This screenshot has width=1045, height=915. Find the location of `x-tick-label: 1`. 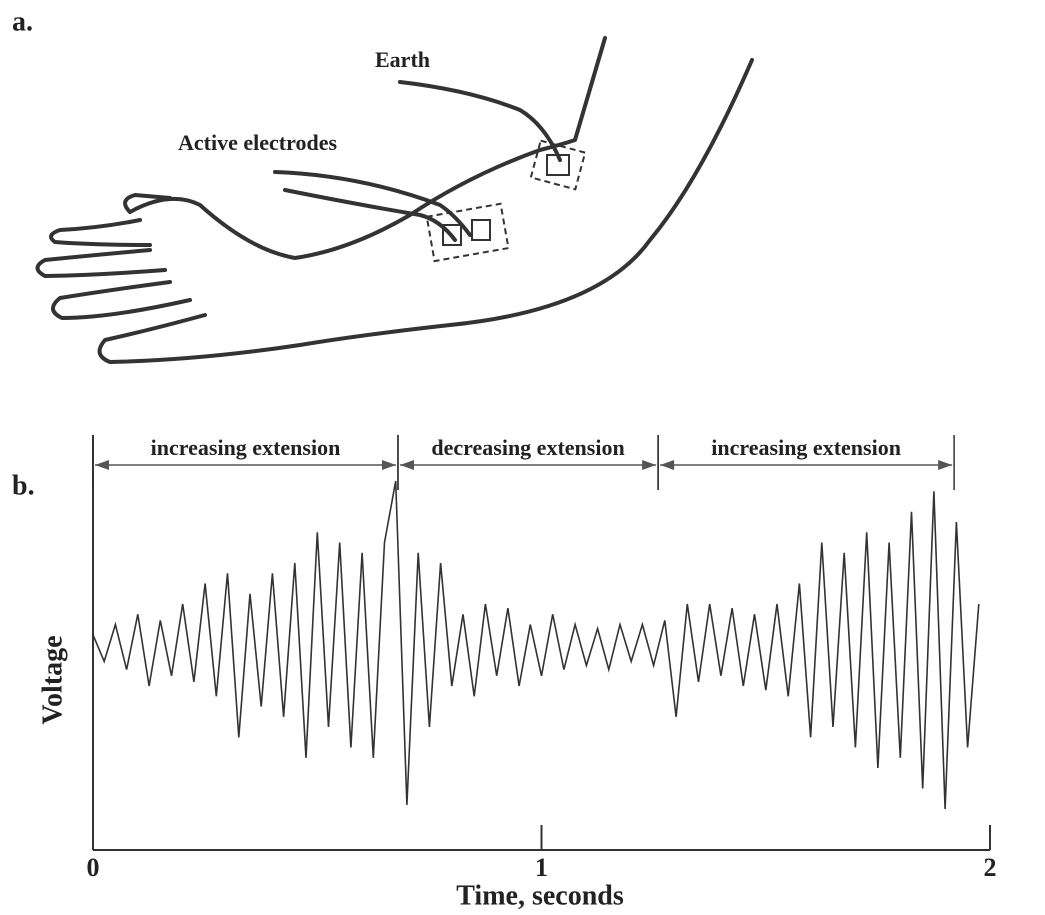

x-tick-label: 1 is located at coordinates (541, 867).